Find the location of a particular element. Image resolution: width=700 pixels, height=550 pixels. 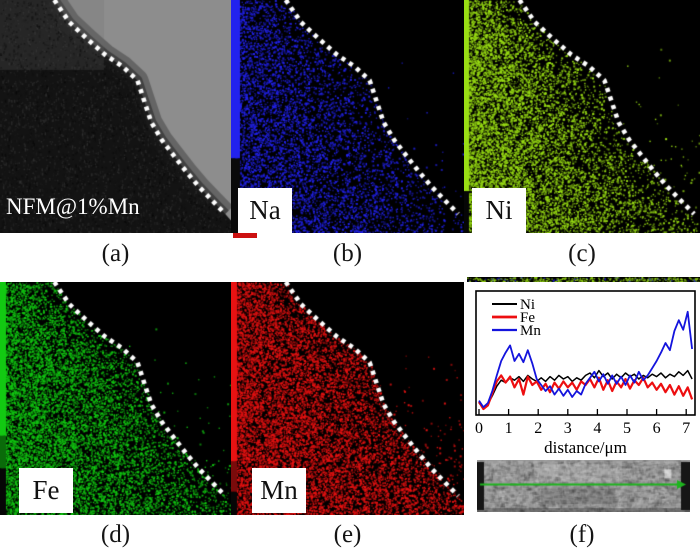

panel-c-ni-map: Ni is located at coordinates (582, 116).